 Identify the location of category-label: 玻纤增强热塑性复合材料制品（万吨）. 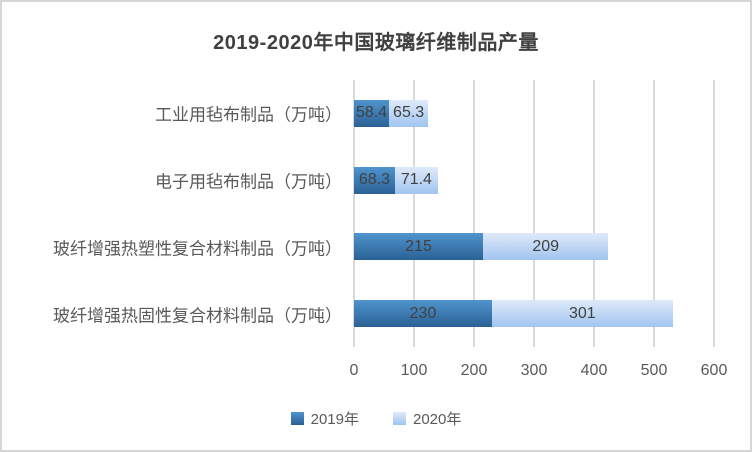
(197, 249).